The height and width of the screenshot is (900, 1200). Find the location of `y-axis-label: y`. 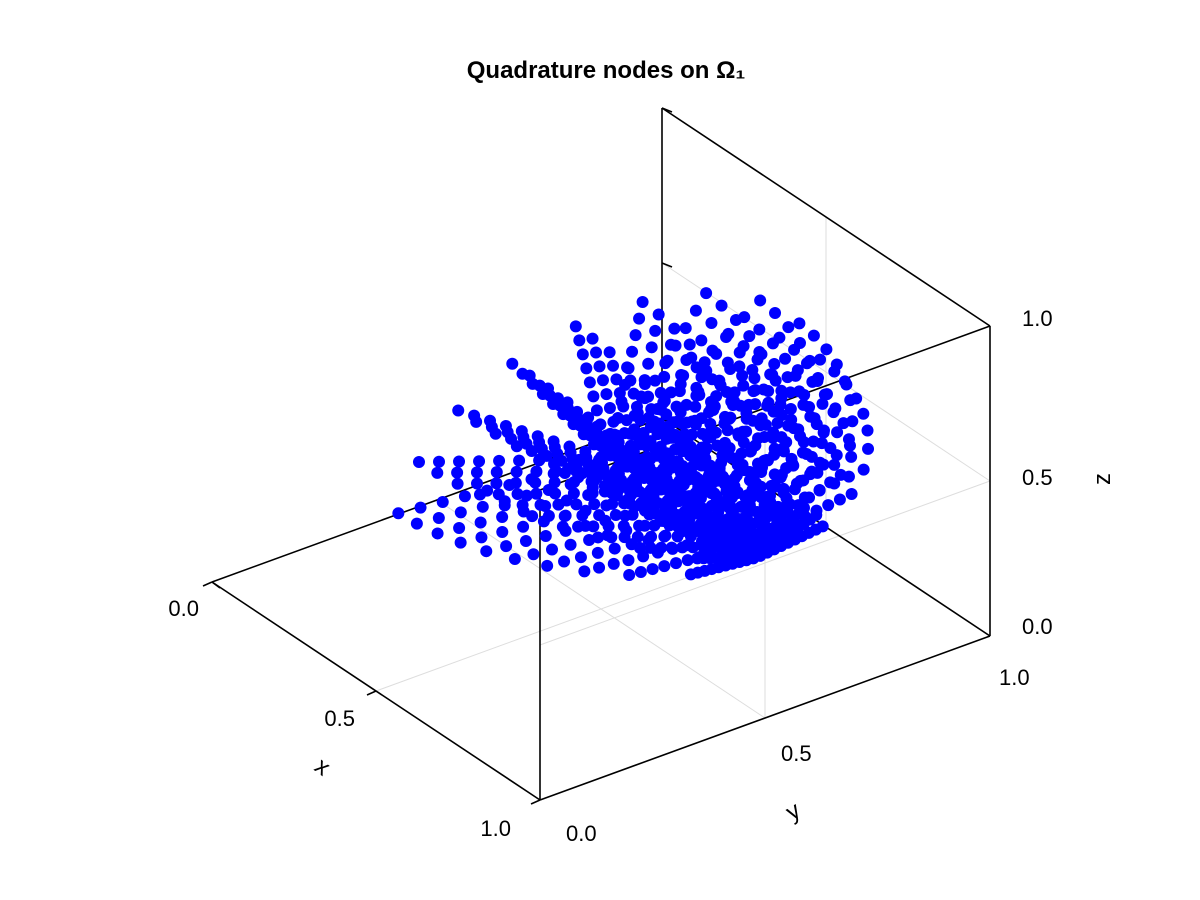

y-axis-label: y is located at coordinates (793, 811).